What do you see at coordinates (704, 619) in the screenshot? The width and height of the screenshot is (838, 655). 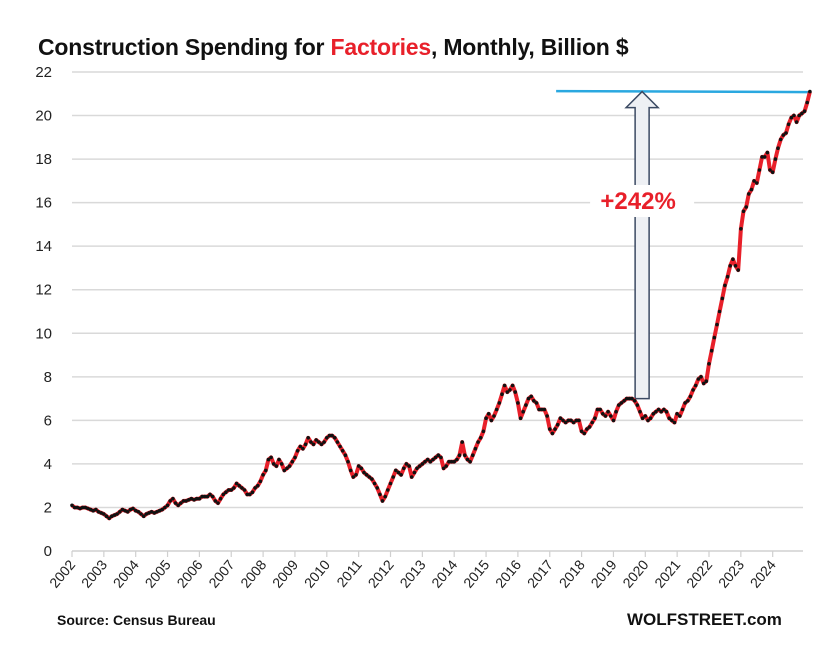 I see `brand-watermark: WOLFSTREET.com` at bounding box center [704, 619].